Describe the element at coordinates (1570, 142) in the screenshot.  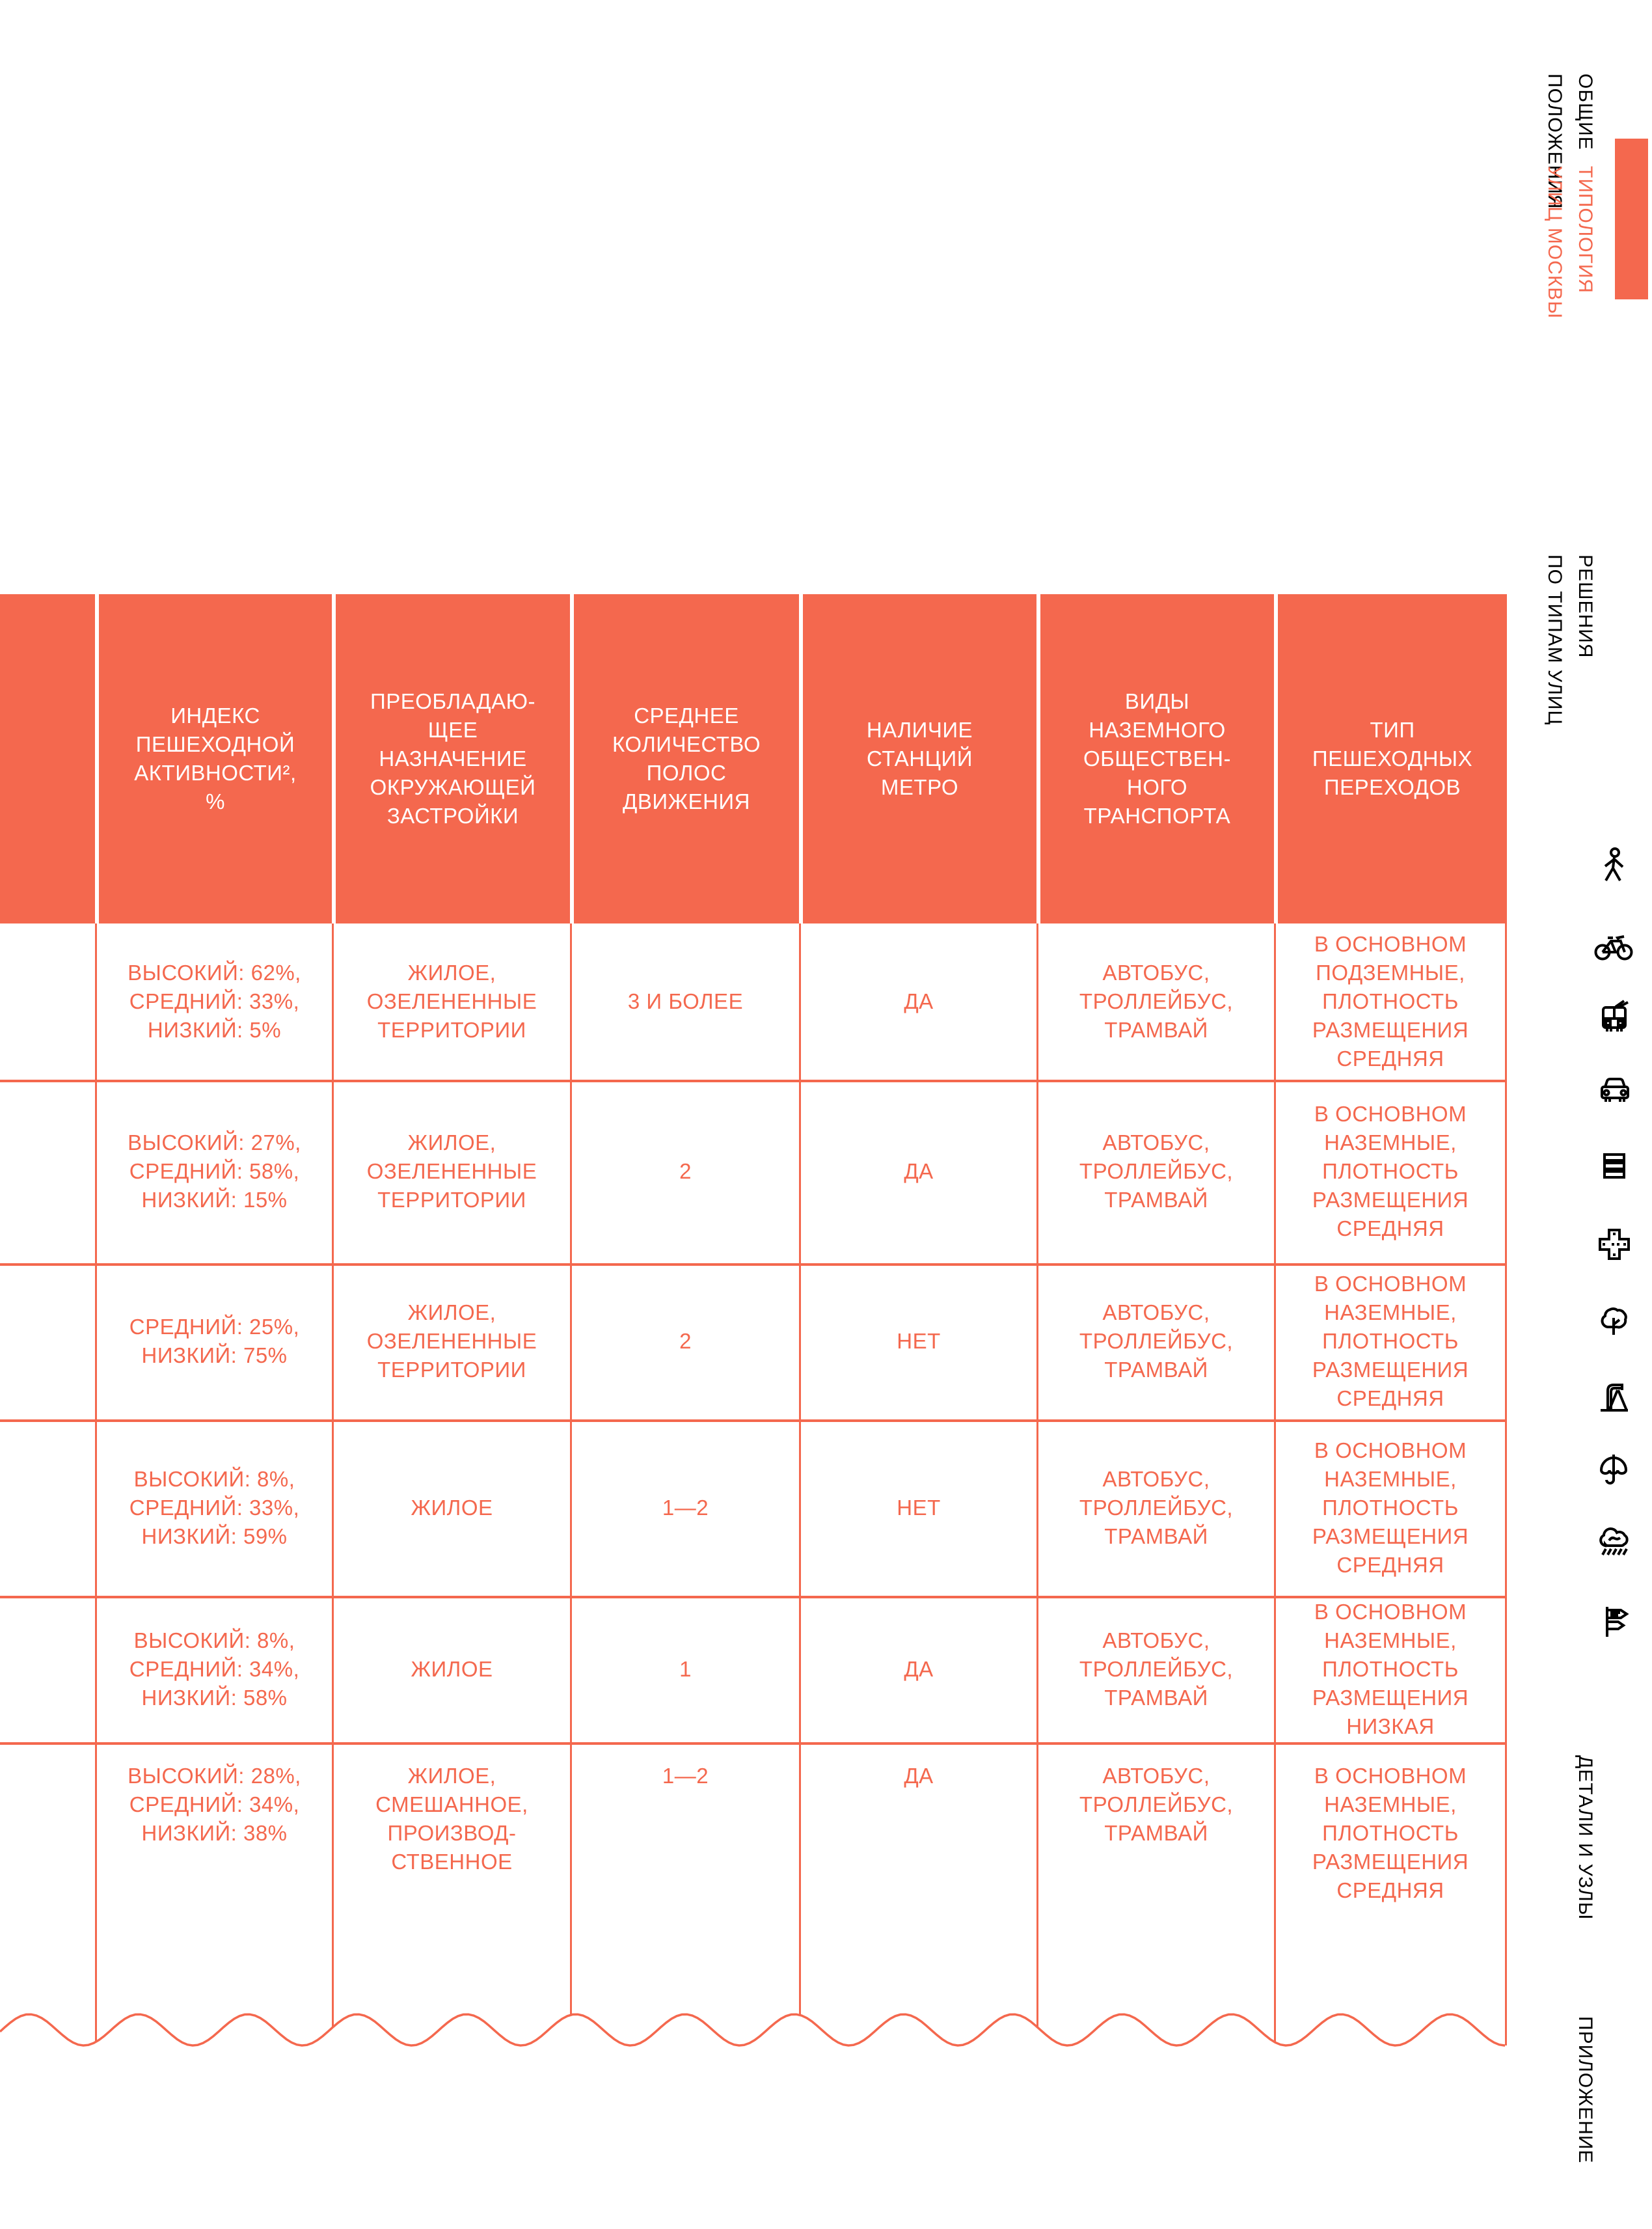
I see `sidebar-tab-general-provisions: ОБЩИЕ ПОЛОЖЕНИЯ` at that location.